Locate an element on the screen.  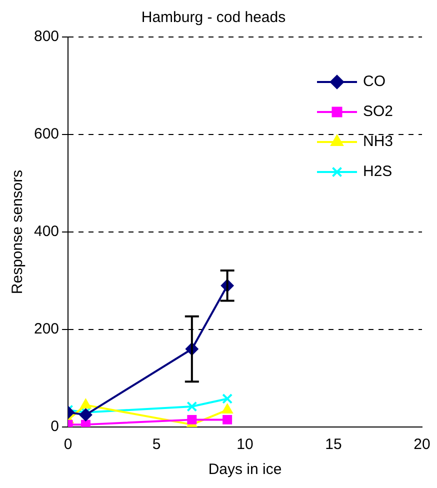
y-tick-label: 800 is located at coordinates (47, 37).